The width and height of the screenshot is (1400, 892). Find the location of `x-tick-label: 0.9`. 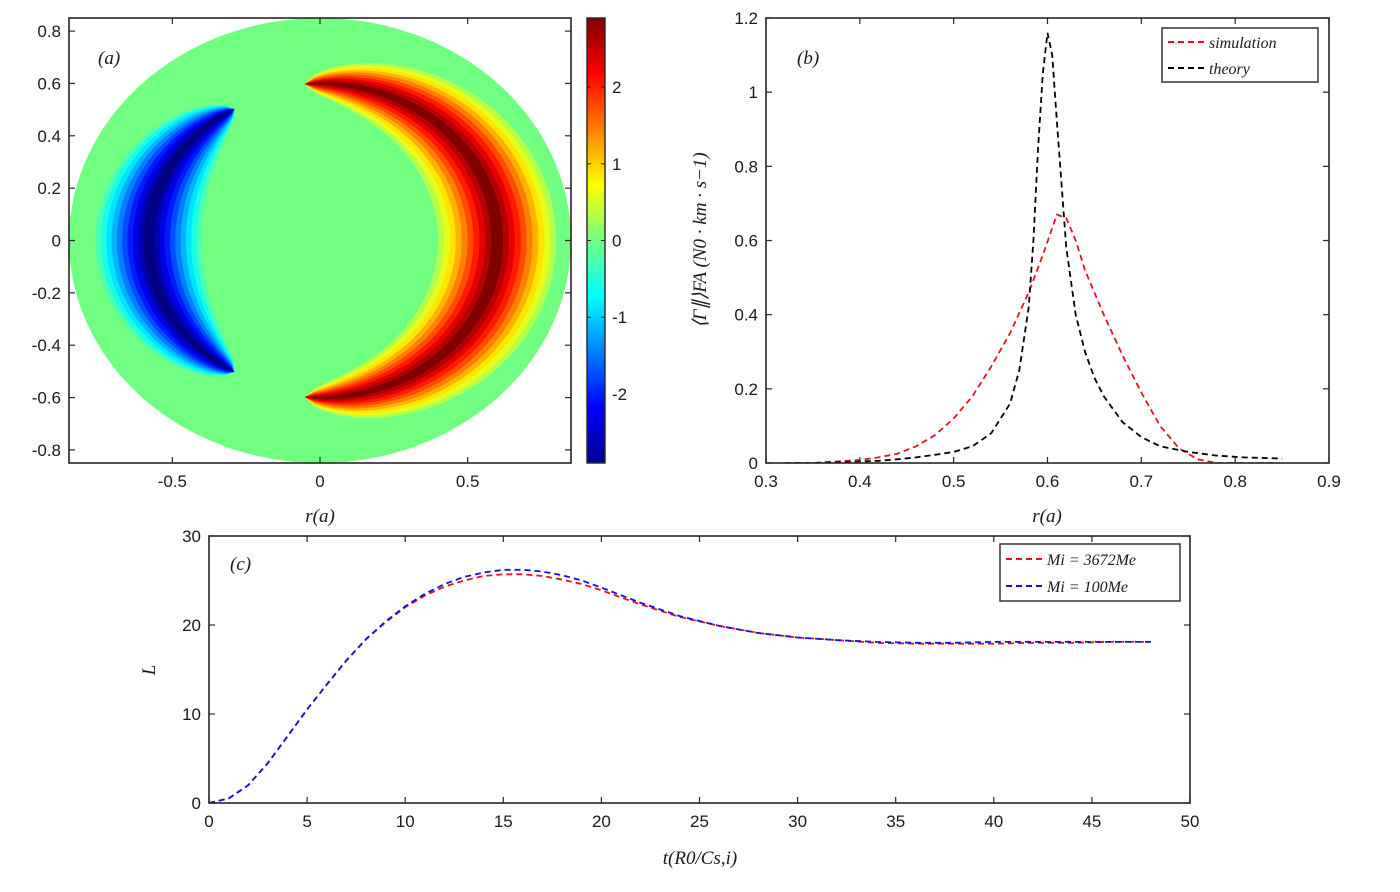

x-tick-label: 0.9 is located at coordinates (1329, 481).